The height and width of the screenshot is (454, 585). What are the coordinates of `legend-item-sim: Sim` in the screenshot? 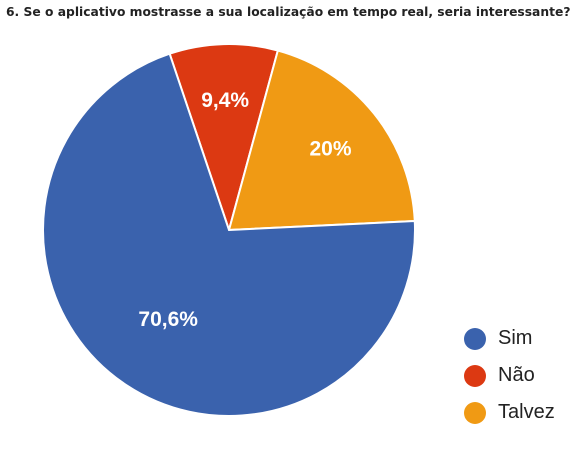 It's located at (509, 338).